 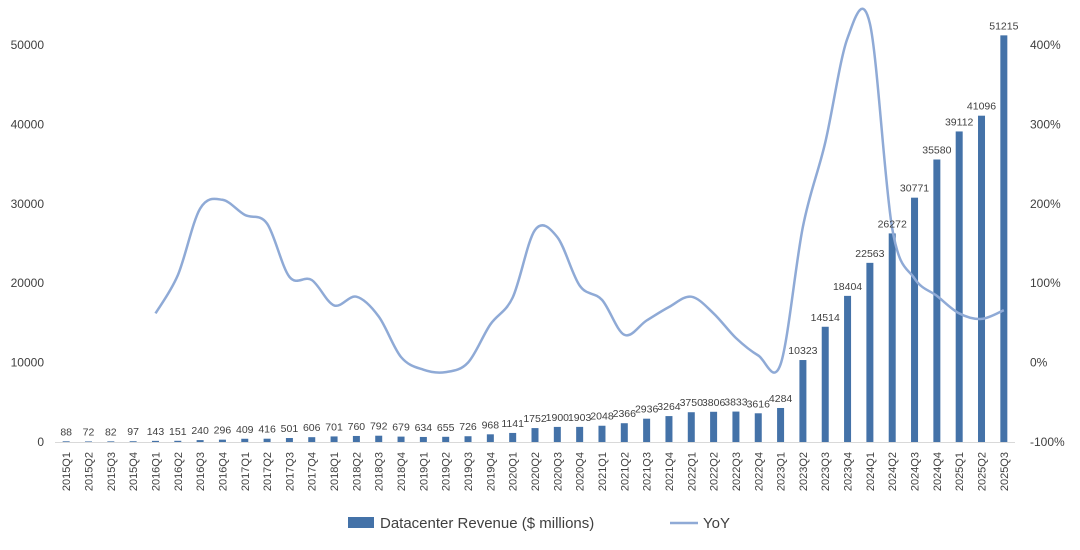 I want to click on bar-value-label: 3806, so click(x=714, y=403).